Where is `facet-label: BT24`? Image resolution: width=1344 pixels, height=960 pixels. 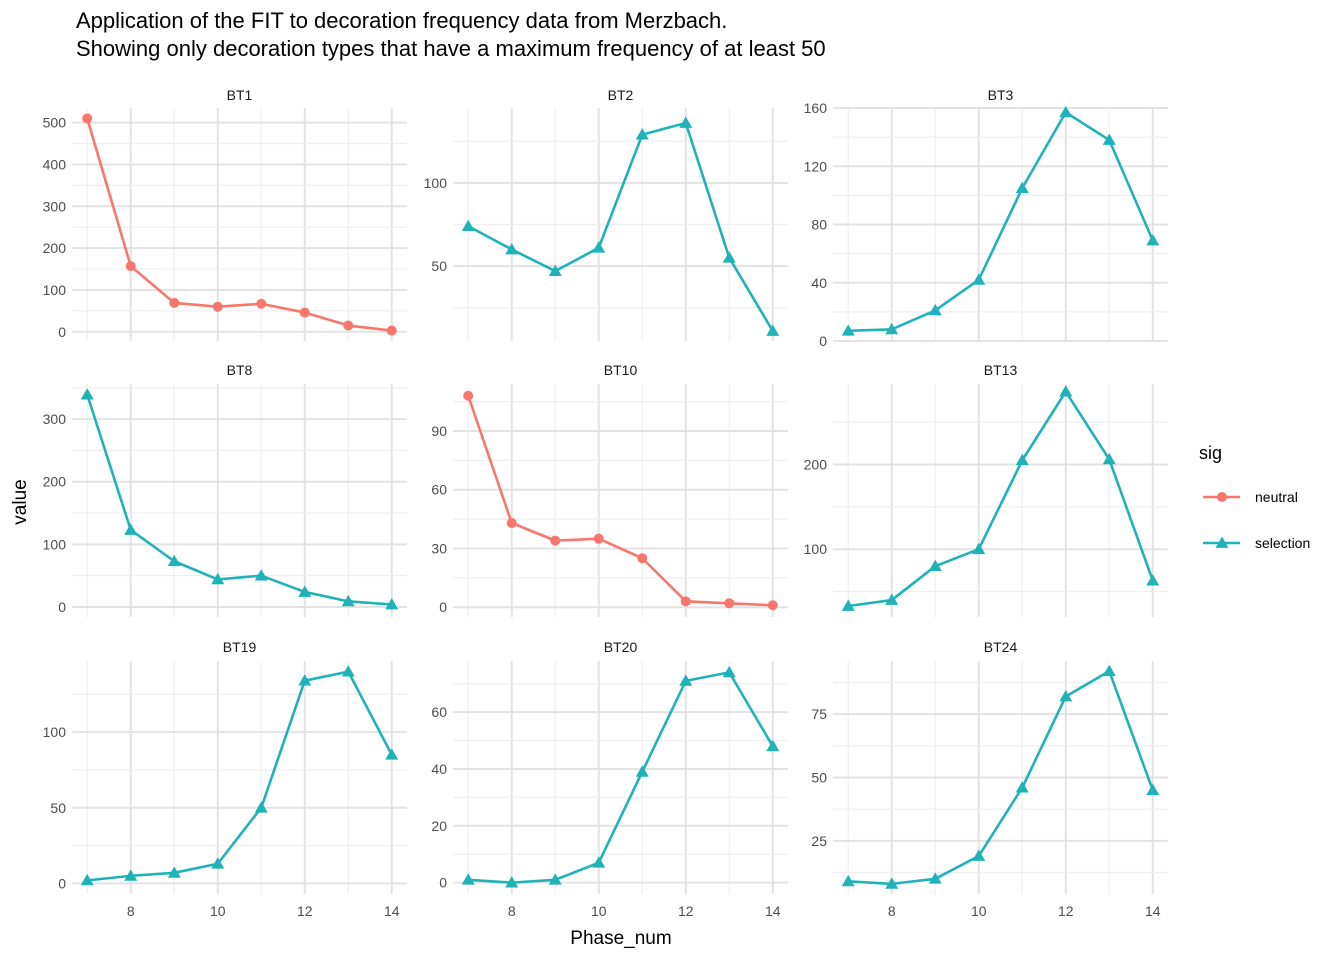 facet-label: BT24 is located at coordinates (1001, 647).